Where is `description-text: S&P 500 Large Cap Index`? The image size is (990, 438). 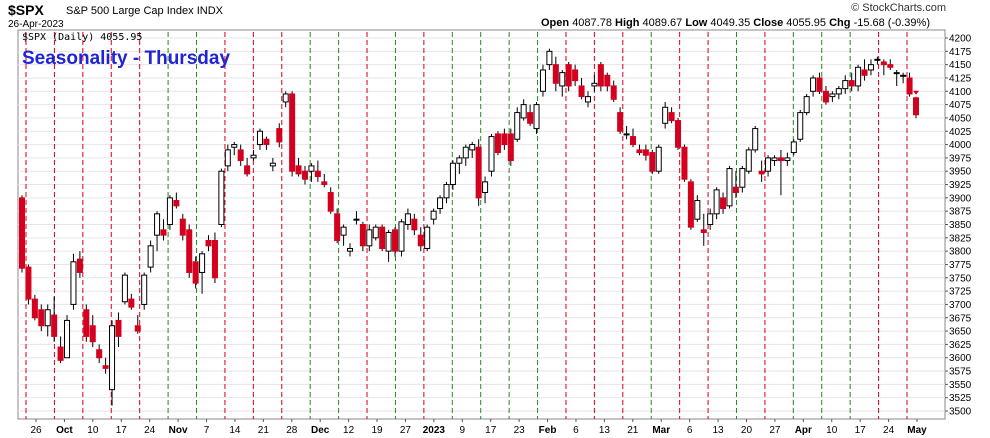 description-text: S&P 500 Large Cap Index is located at coordinates (130, 11).